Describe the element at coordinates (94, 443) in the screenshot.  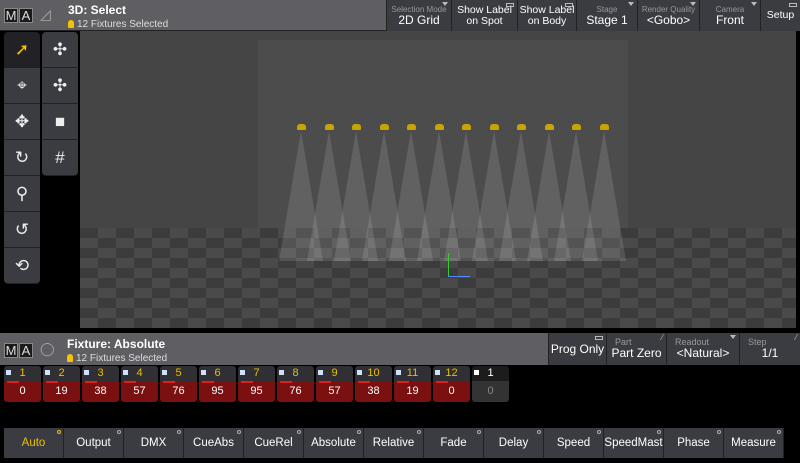
I see `mode-button-output: Output` at that location.